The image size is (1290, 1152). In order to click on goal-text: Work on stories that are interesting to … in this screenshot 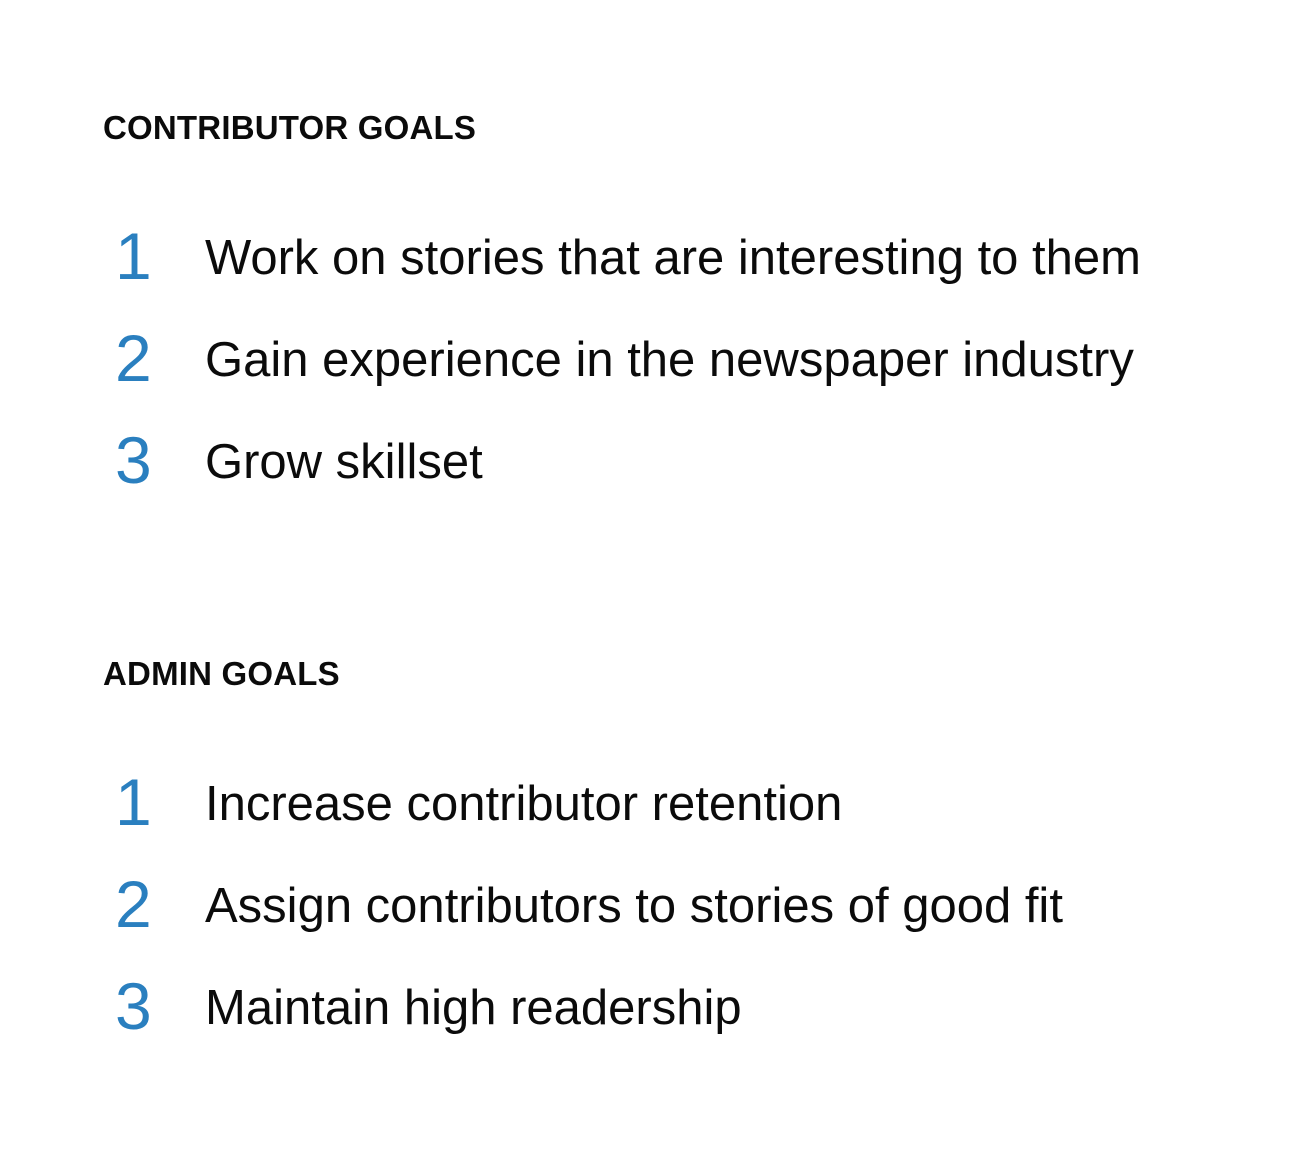, I will do `click(673, 258)`.